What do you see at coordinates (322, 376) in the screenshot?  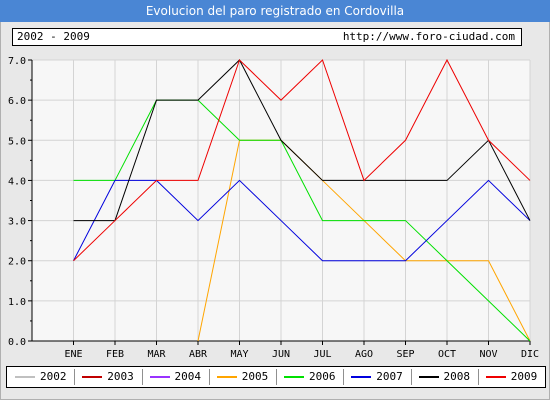 I see `legend-label: 2006` at bounding box center [322, 376].